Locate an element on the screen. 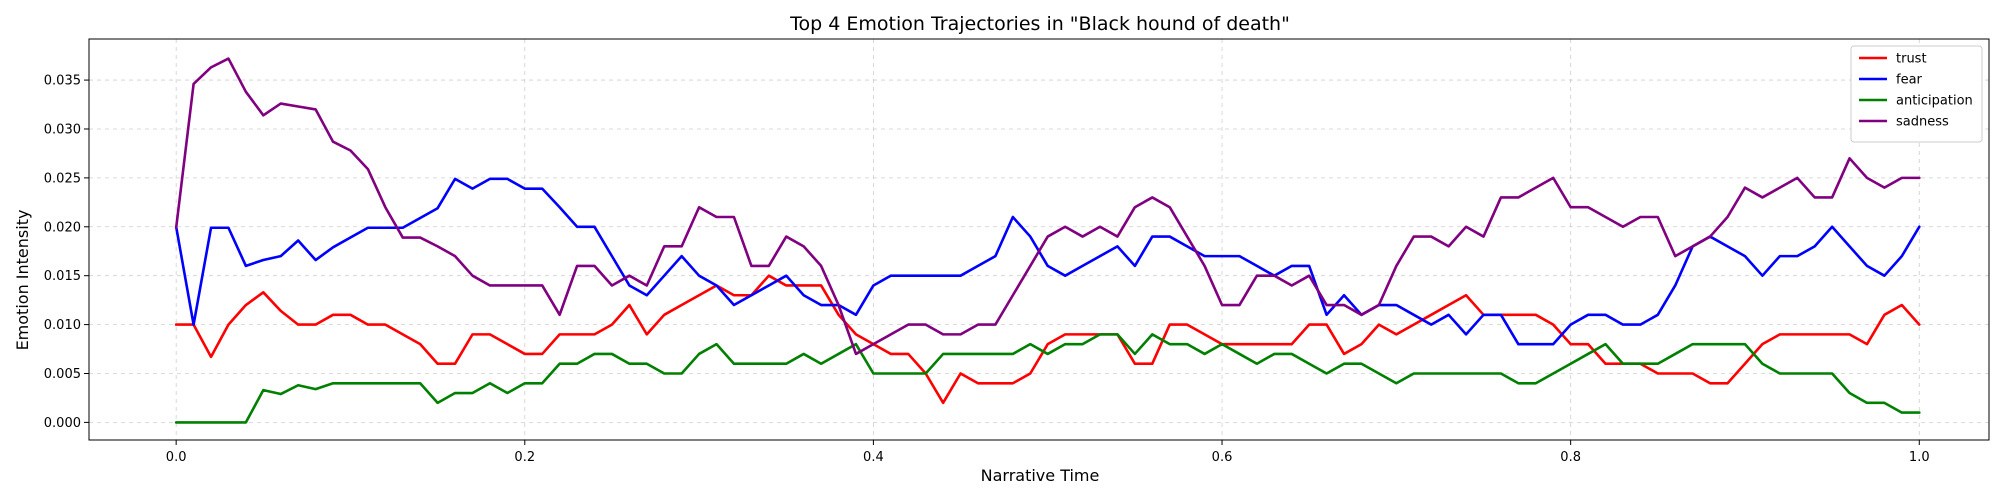  y-tick-label: 0.000 is located at coordinates (62, 423).